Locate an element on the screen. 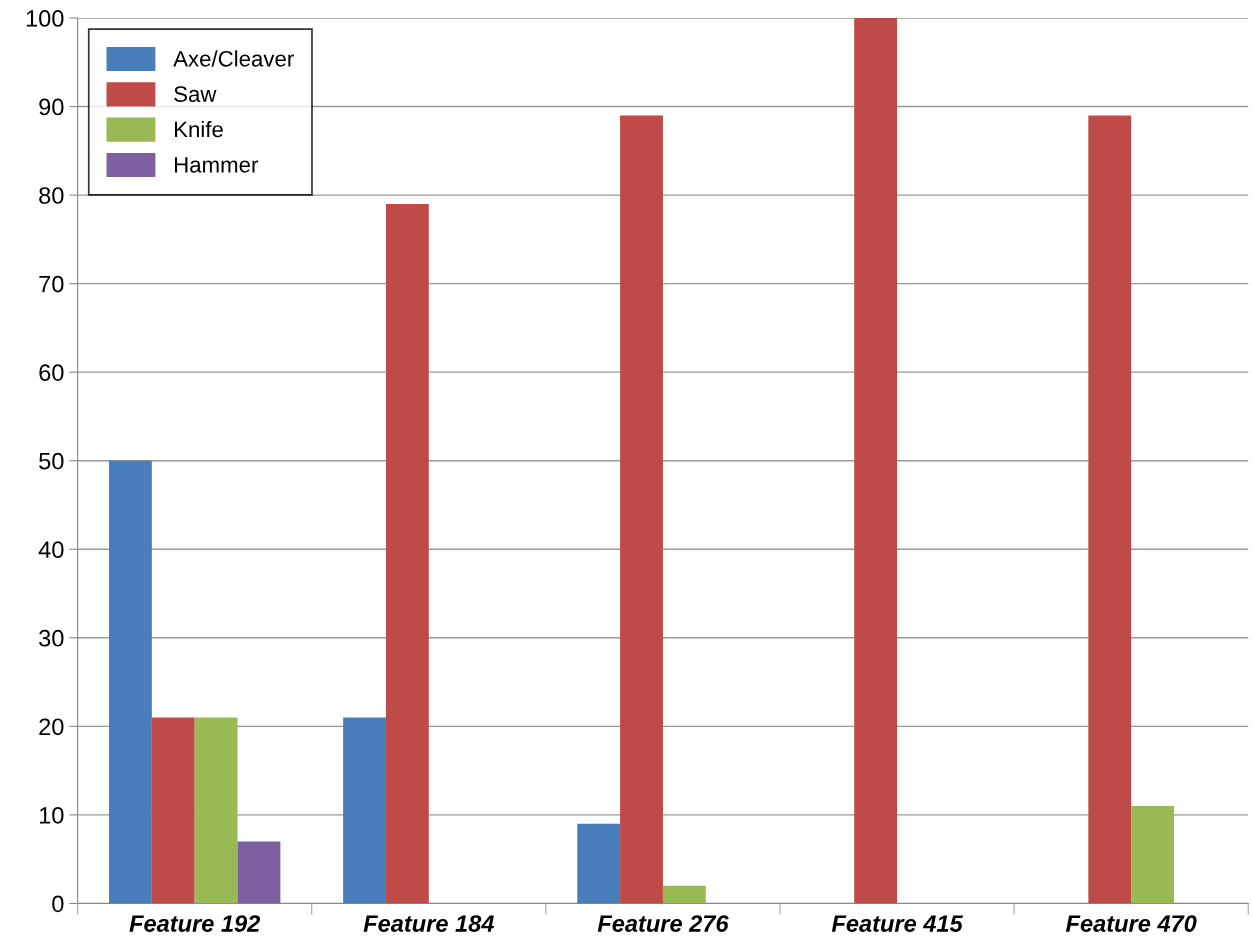 The height and width of the screenshot is (947, 1252). legend-label: Knife is located at coordinates (199, 129).